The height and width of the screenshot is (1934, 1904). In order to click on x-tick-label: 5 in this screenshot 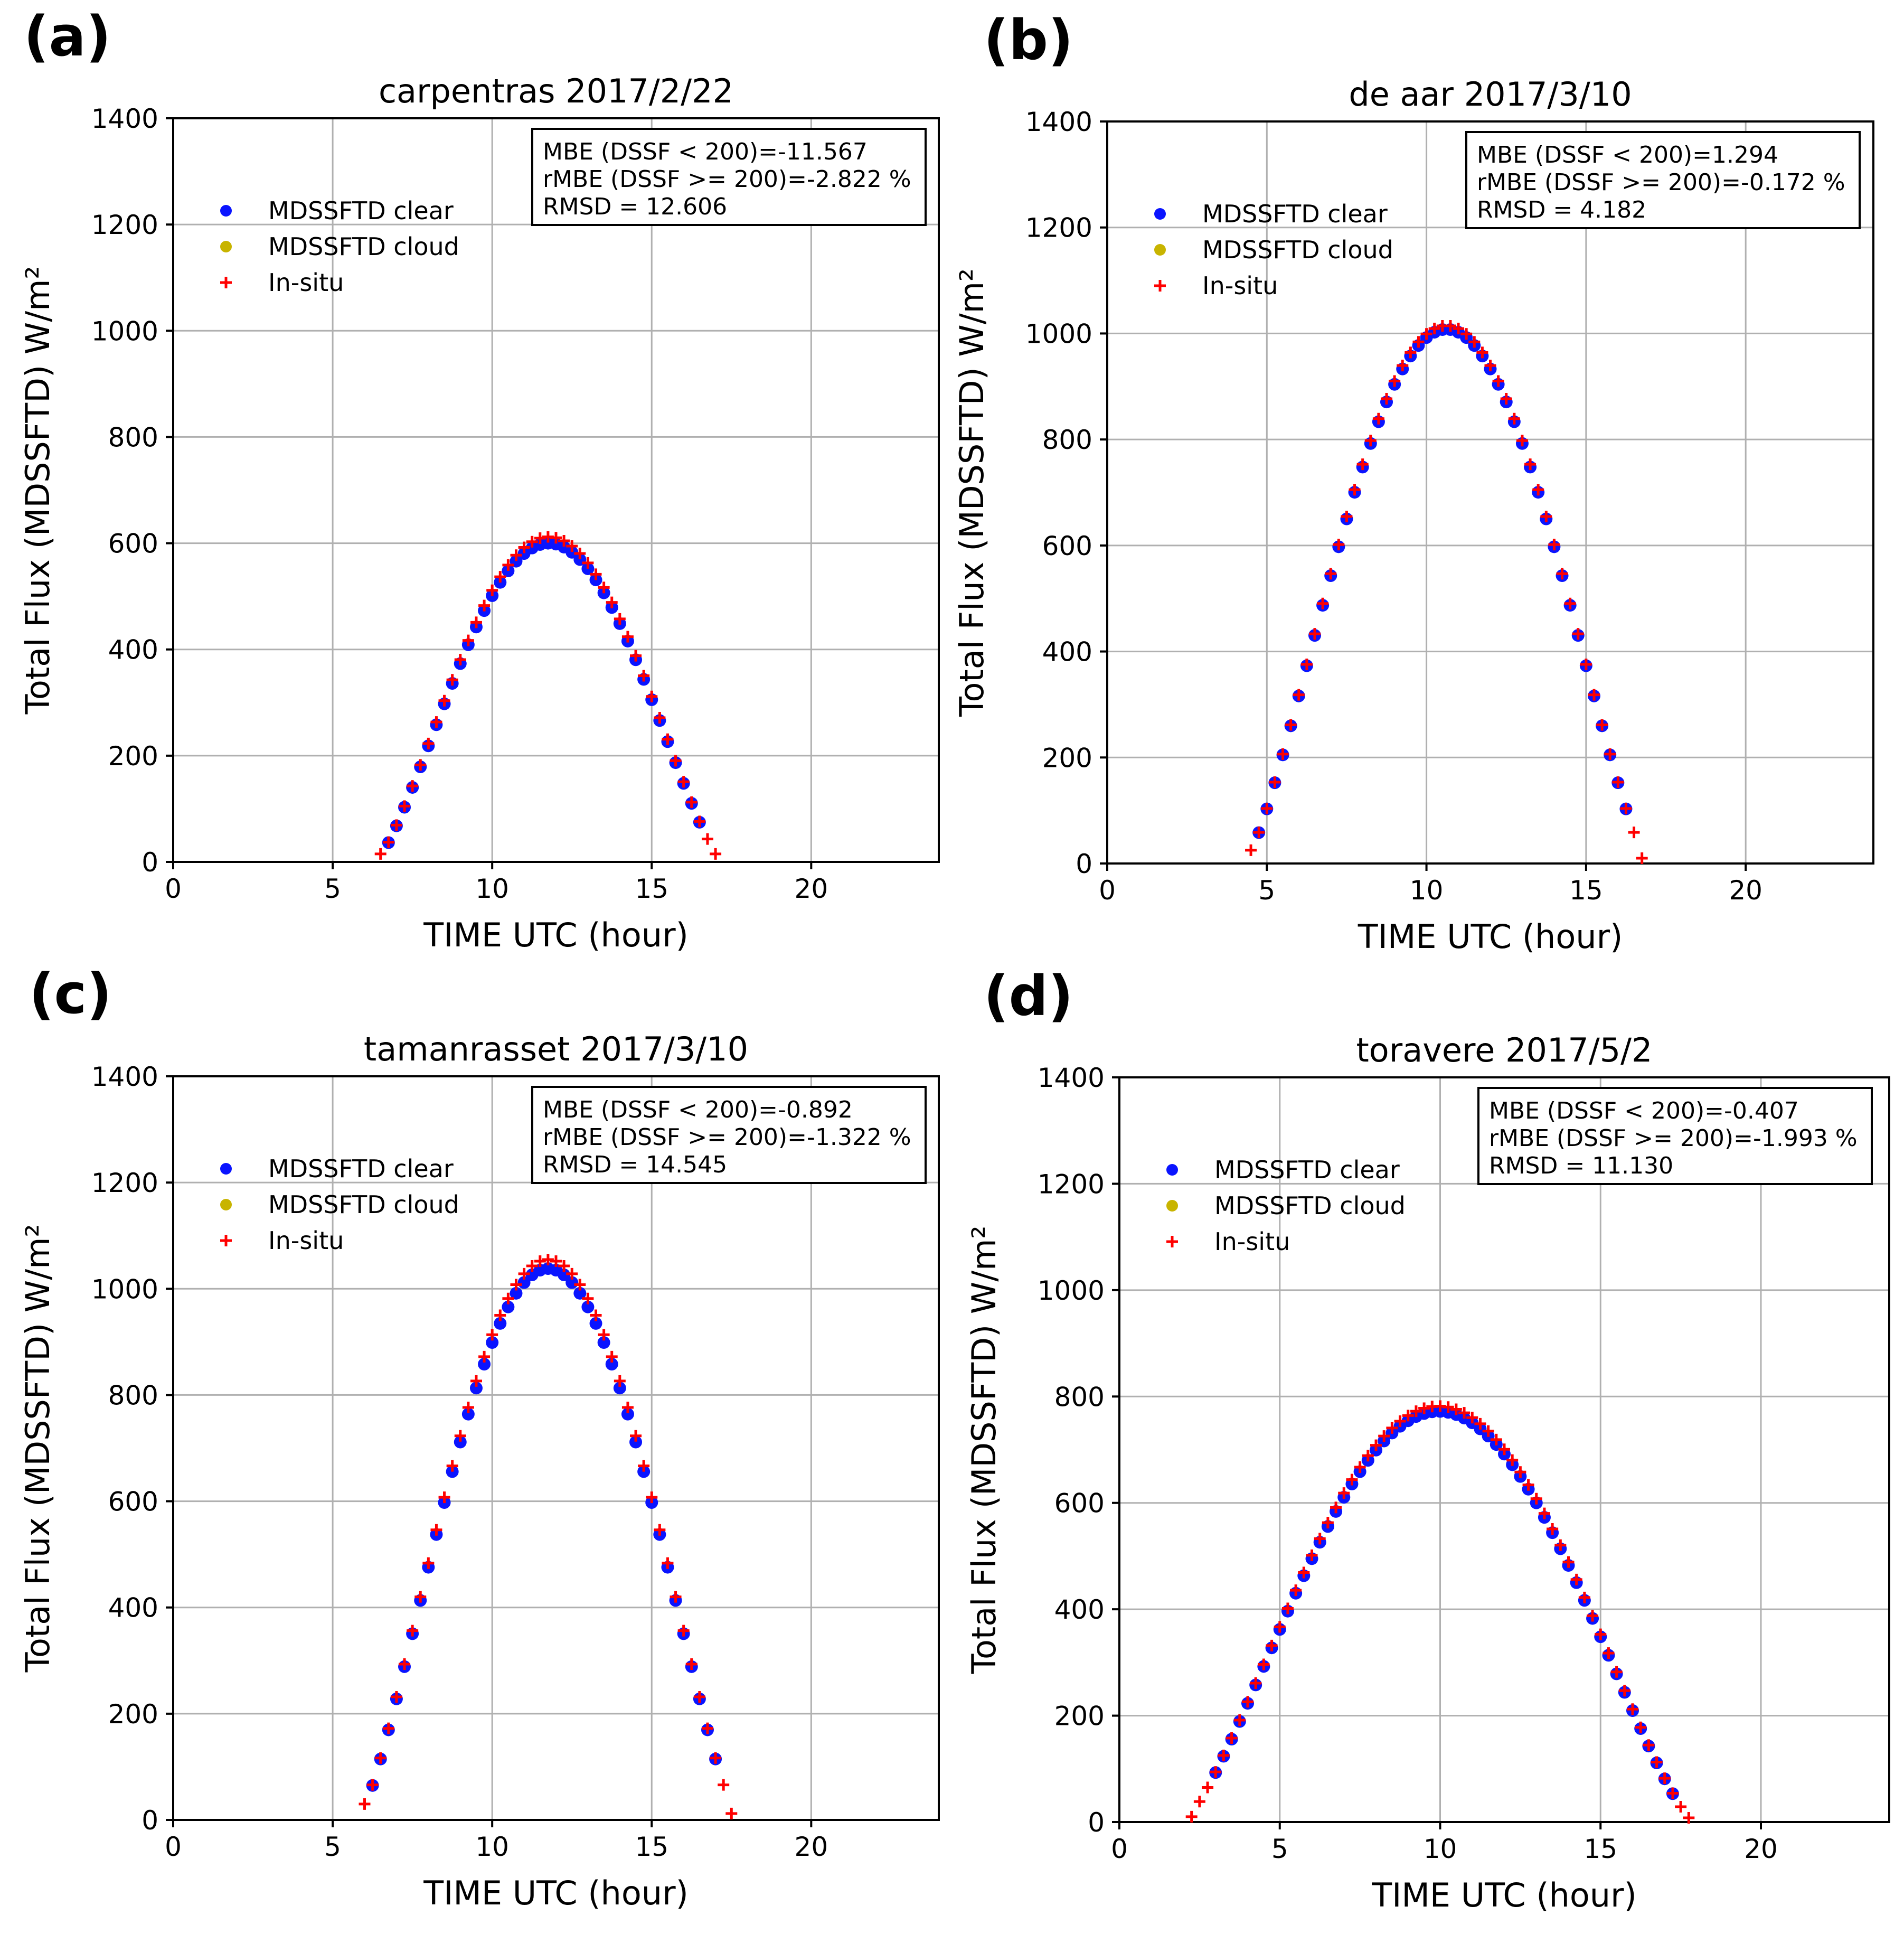, I will do `click(1266, 890)`.